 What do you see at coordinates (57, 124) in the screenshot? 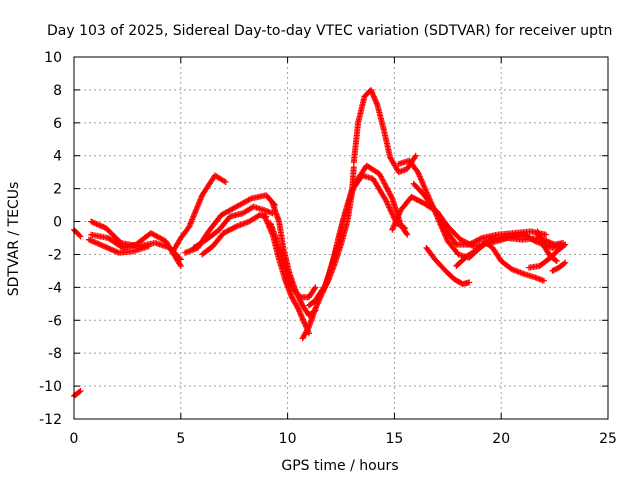
I see `y-tick-label: 6` at bounding box center [57, 124].